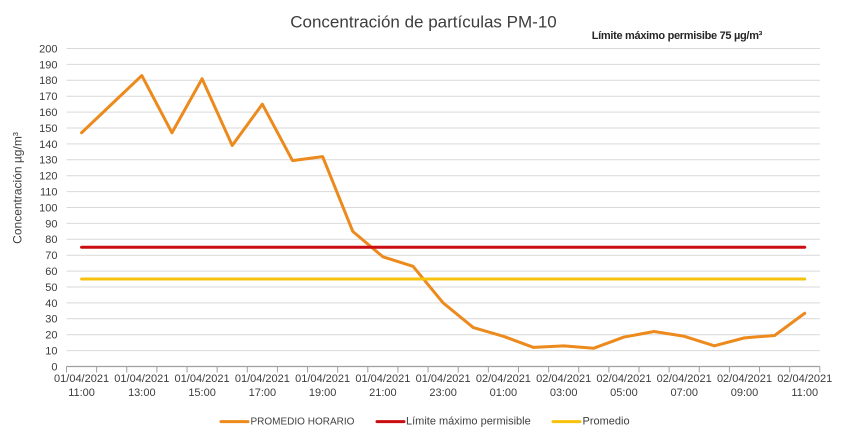 This screenshot has width=847, height=442. What do you see at coordinates (263, 393) in the screenshot?
I see `svg-text: 17:00` at bounding box center [263, 393].